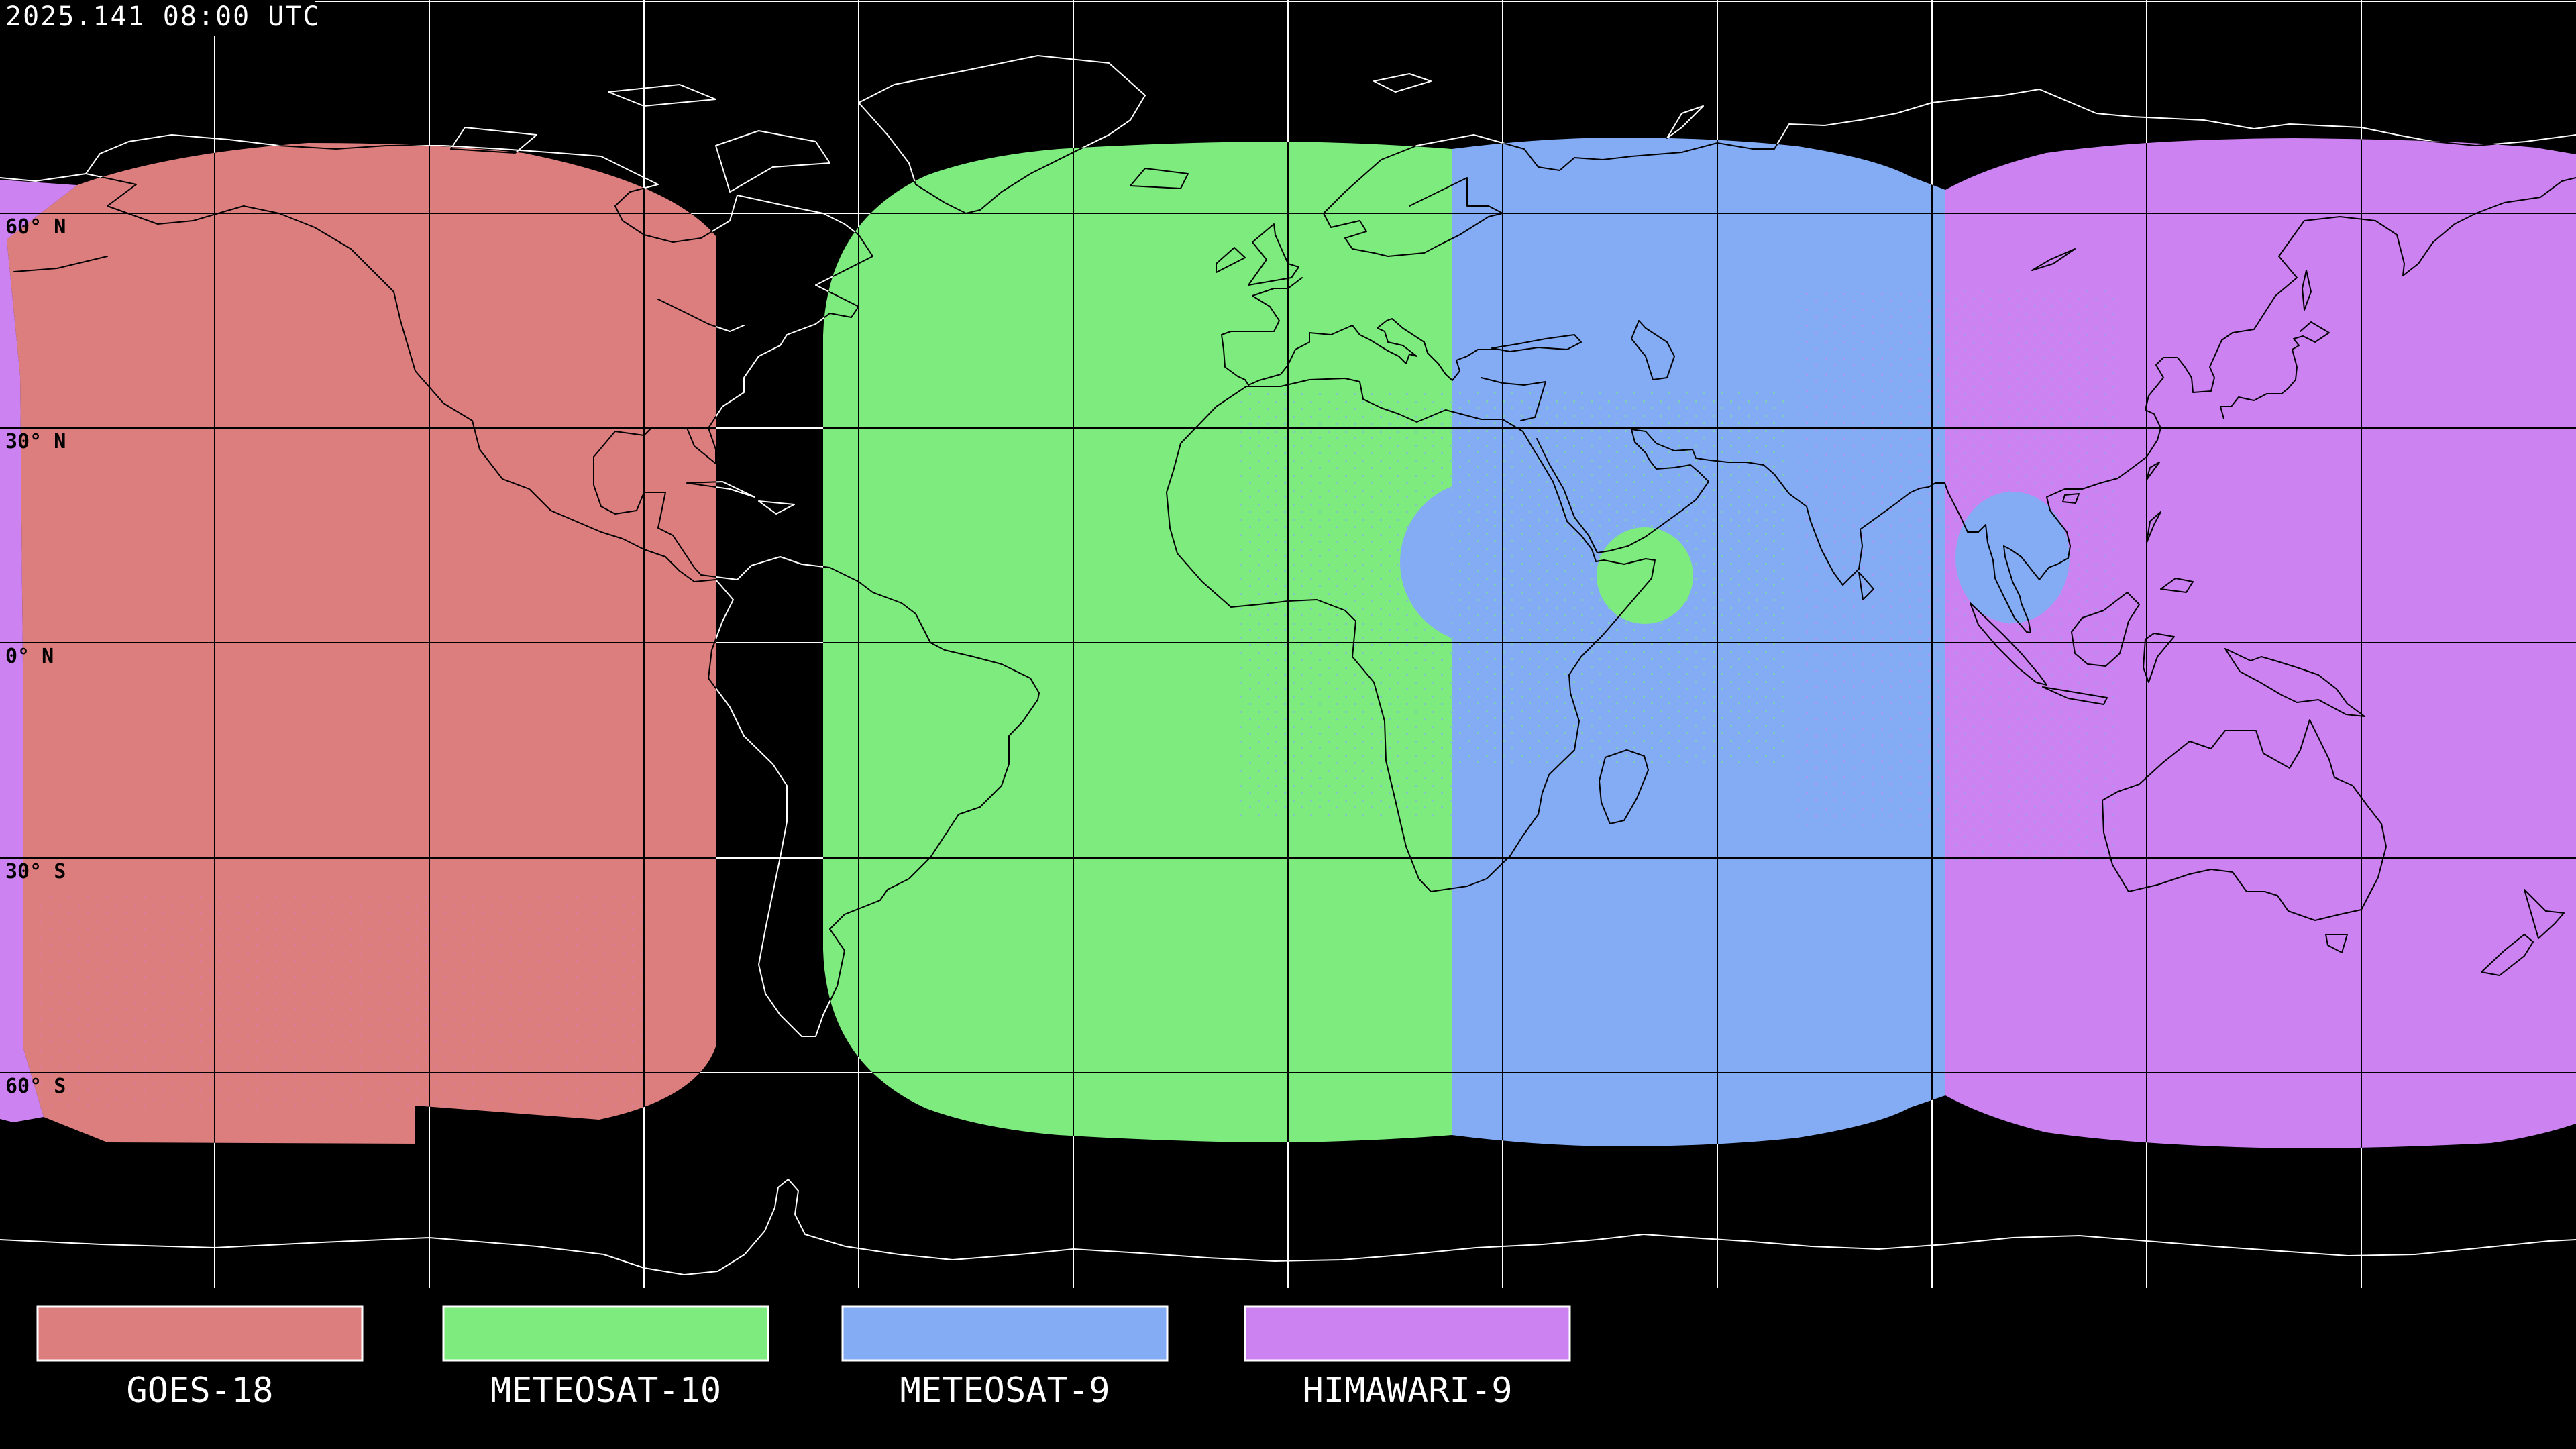  Describe the element at coordinates (1005, 1333) in the screenshot. I see `legend-swatch-meteosat9` at that location.